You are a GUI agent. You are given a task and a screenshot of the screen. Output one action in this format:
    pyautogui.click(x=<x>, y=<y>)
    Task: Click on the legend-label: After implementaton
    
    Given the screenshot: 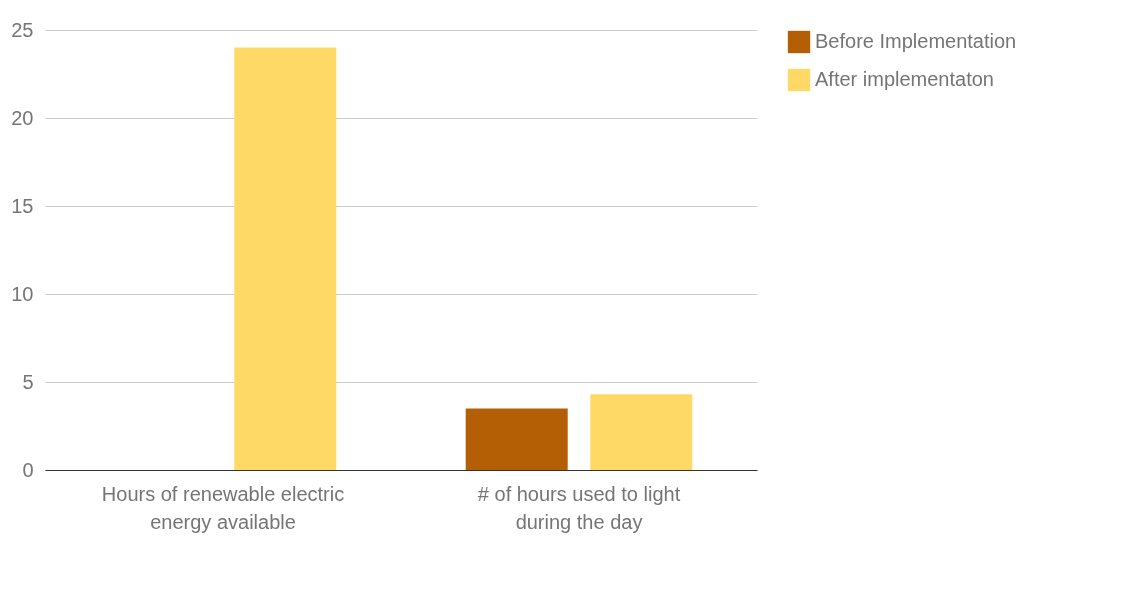 What is the action you would take?
    pyautogui.click(x=904, y=79)
    